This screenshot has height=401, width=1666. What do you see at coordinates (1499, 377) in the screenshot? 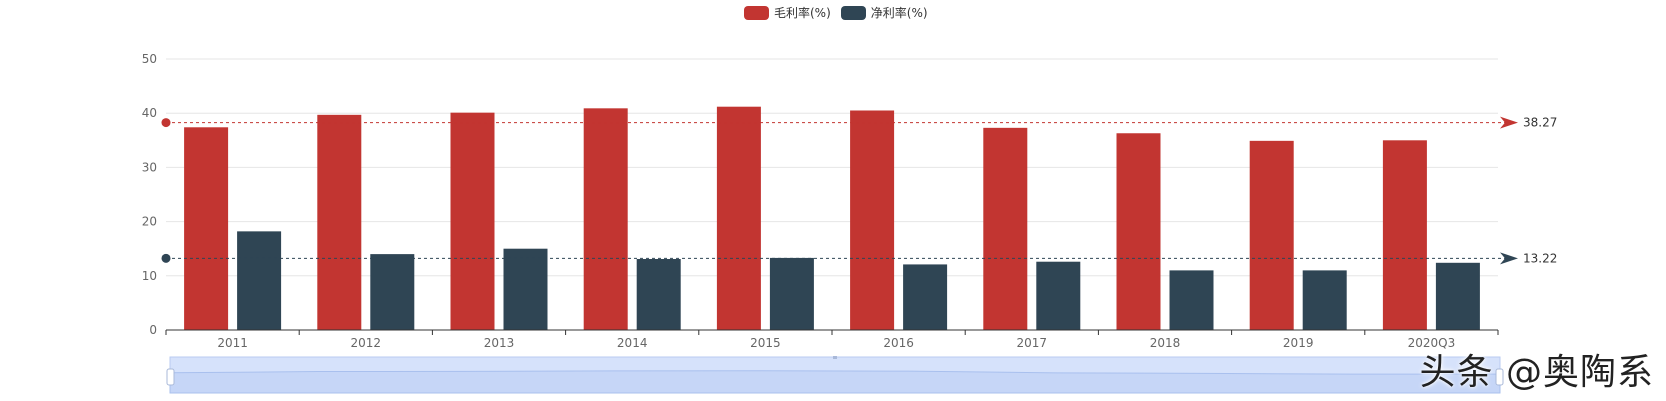
I see `data-zoom-right-handle` at bounding box center [1499, 377].